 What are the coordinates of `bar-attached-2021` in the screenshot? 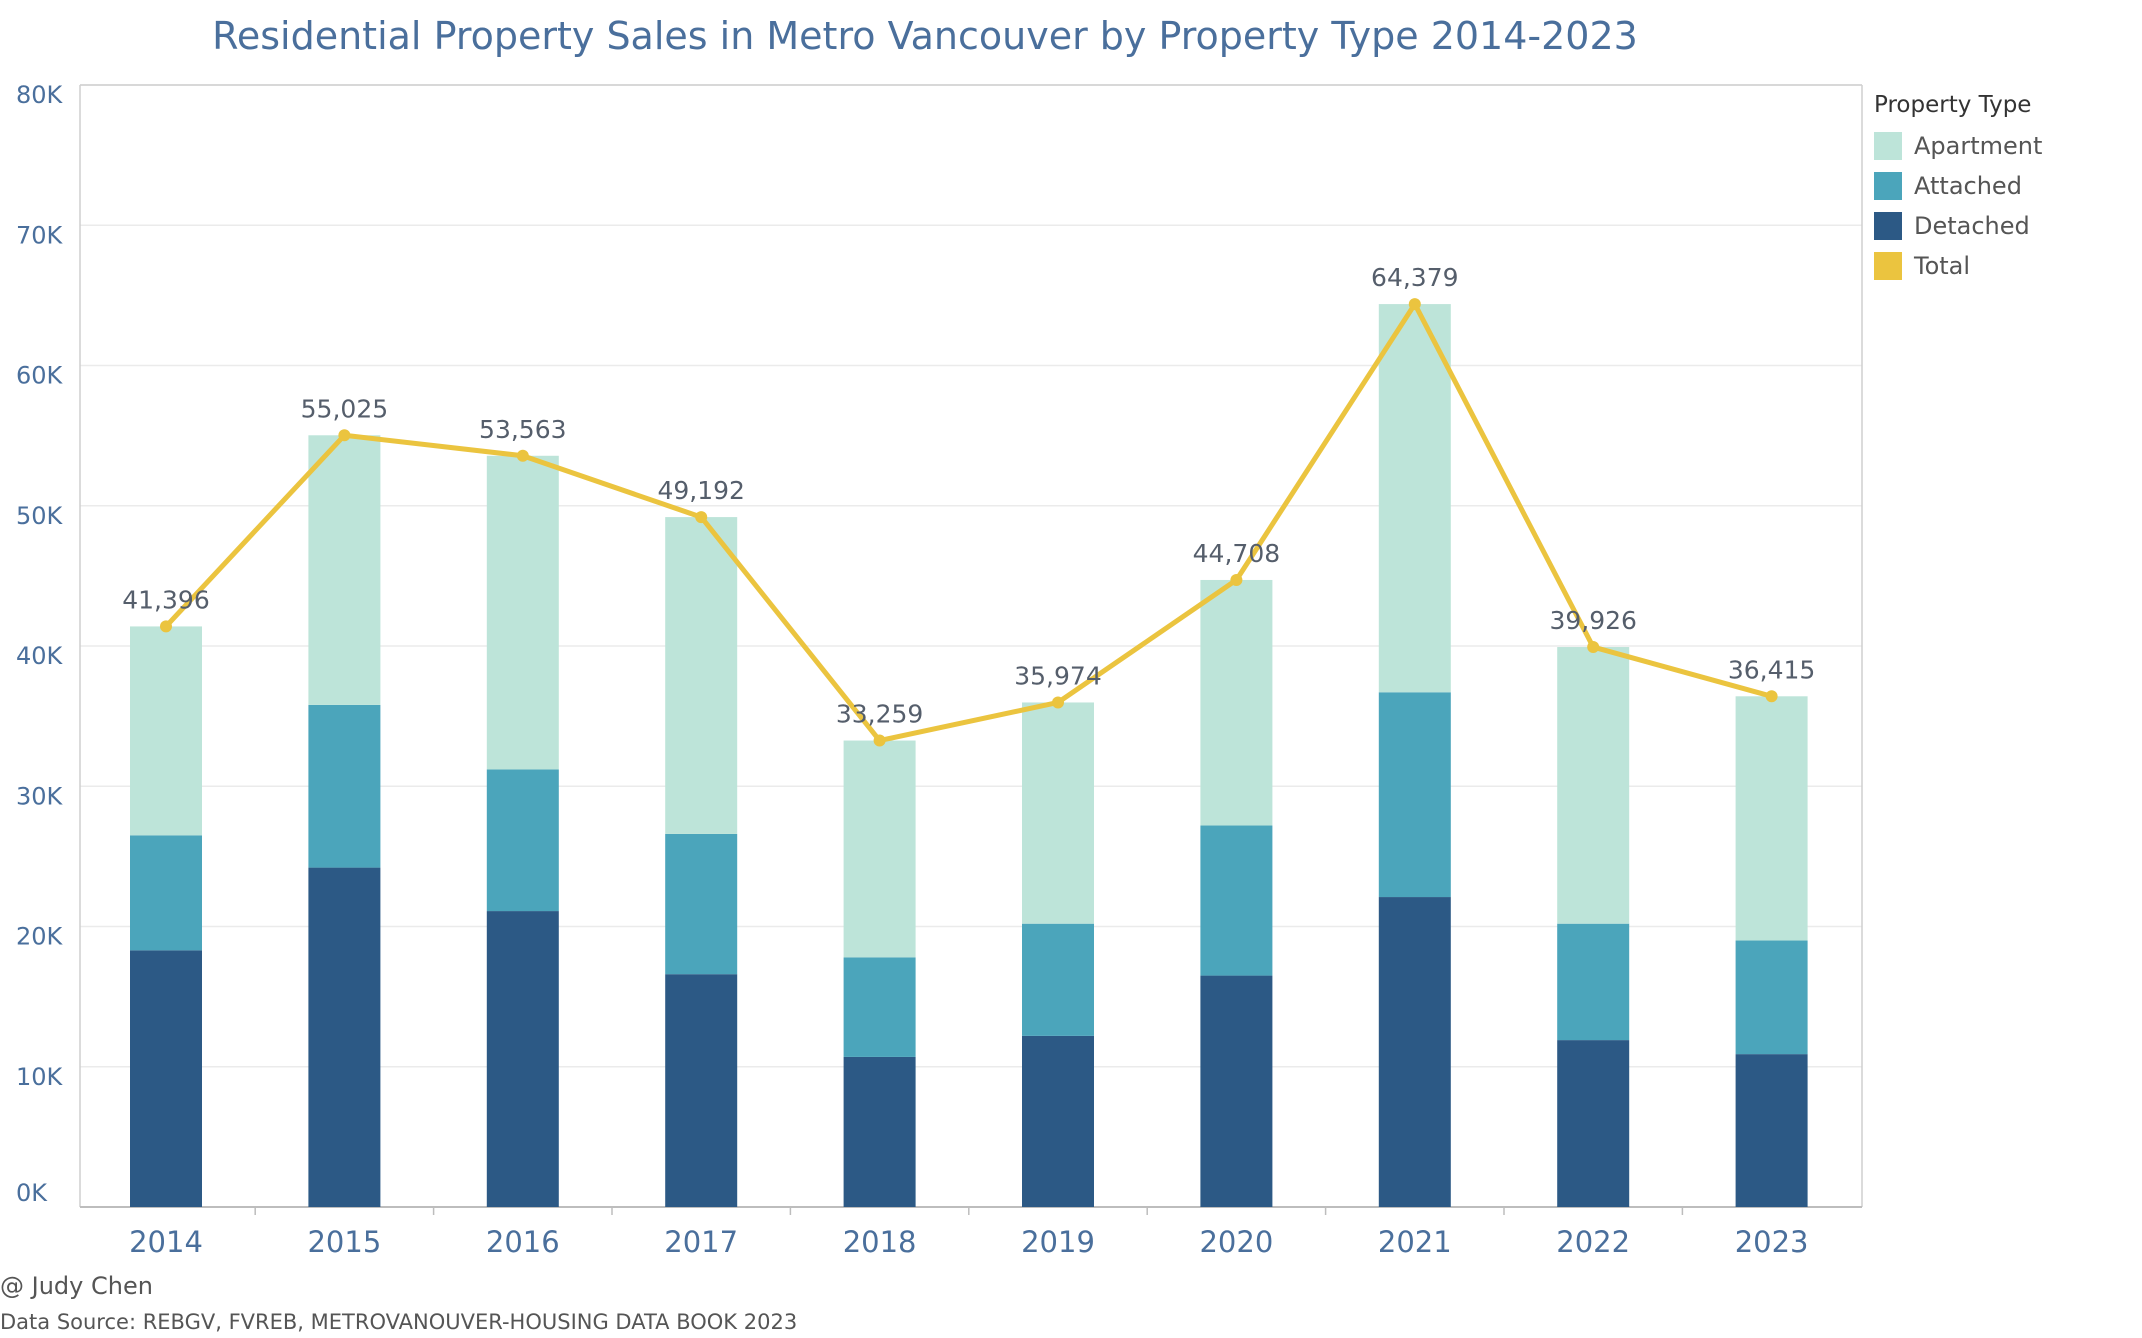 It's located at (1414, 795).